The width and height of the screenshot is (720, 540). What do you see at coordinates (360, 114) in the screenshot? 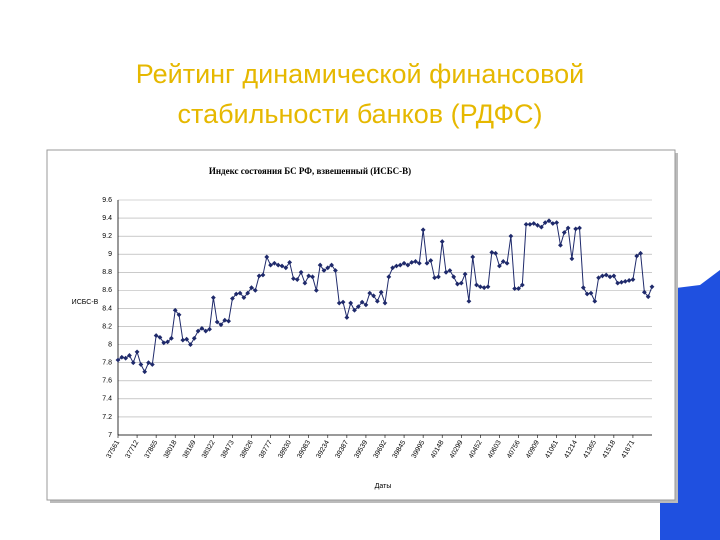
I see `slide-title: стабильности банков (РДФС)` at bounding box center [360, 114].